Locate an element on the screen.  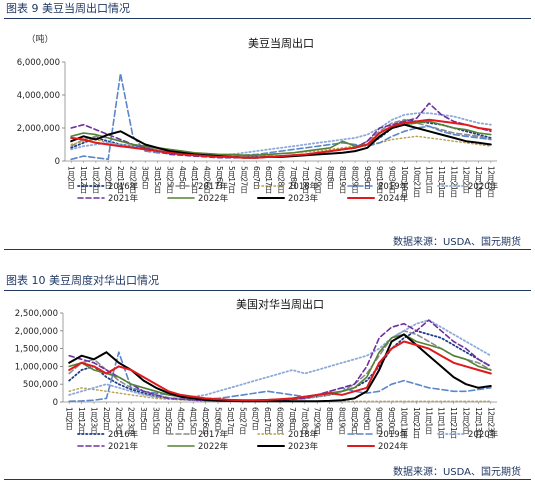
y-tick-label: 500,000 is located at coordinates (40, 385).